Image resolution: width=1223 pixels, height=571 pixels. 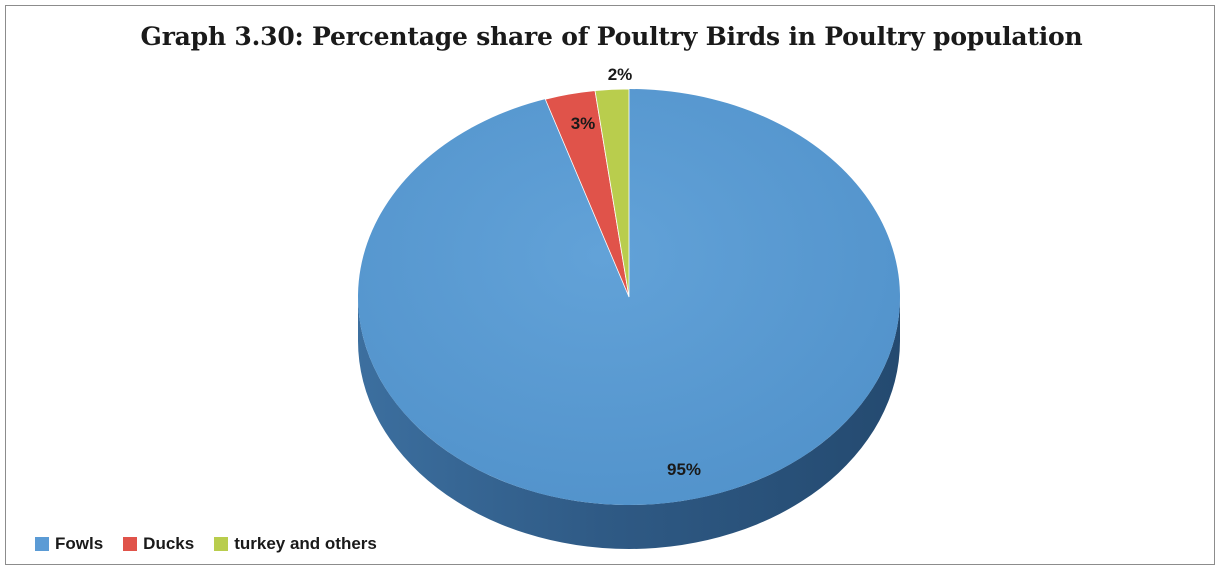 I want to click on legend-label-ducks: Ducks, so click(x=169, y=543).